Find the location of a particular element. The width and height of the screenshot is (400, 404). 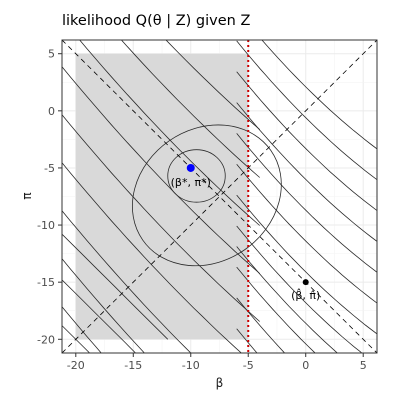

x-tick-label: -20 is located at coordinates (76, 365).